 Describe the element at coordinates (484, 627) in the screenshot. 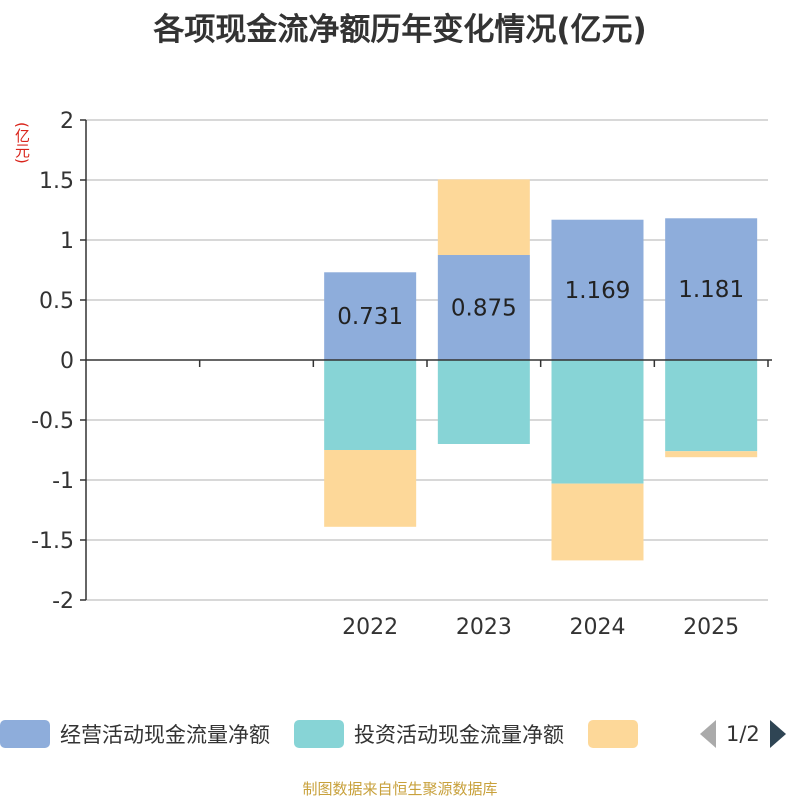

I see `x-tick-label: 2023` at that location.